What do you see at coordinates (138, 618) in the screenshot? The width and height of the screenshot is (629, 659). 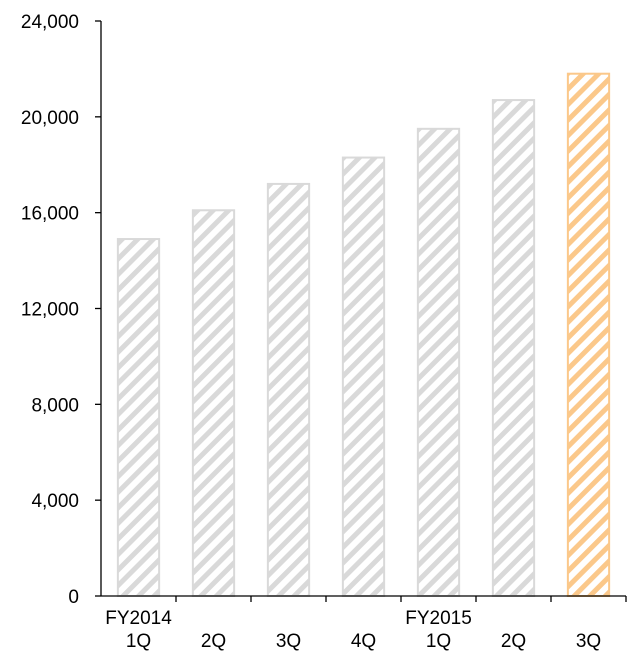 I see `x-tick-label: FY2014` at bounding box center [138, 618].